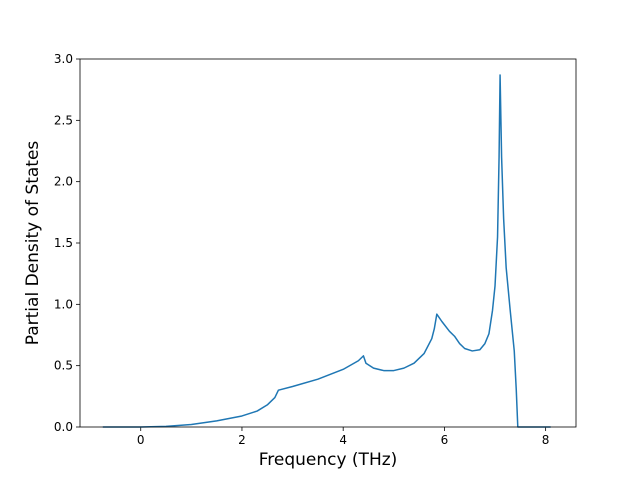 Image resolution: width=640 pixels, height=480 pixels. Describe the element at coordinates (546, 440) in the screenshot. I see `x-tick-label: 8` at that location.